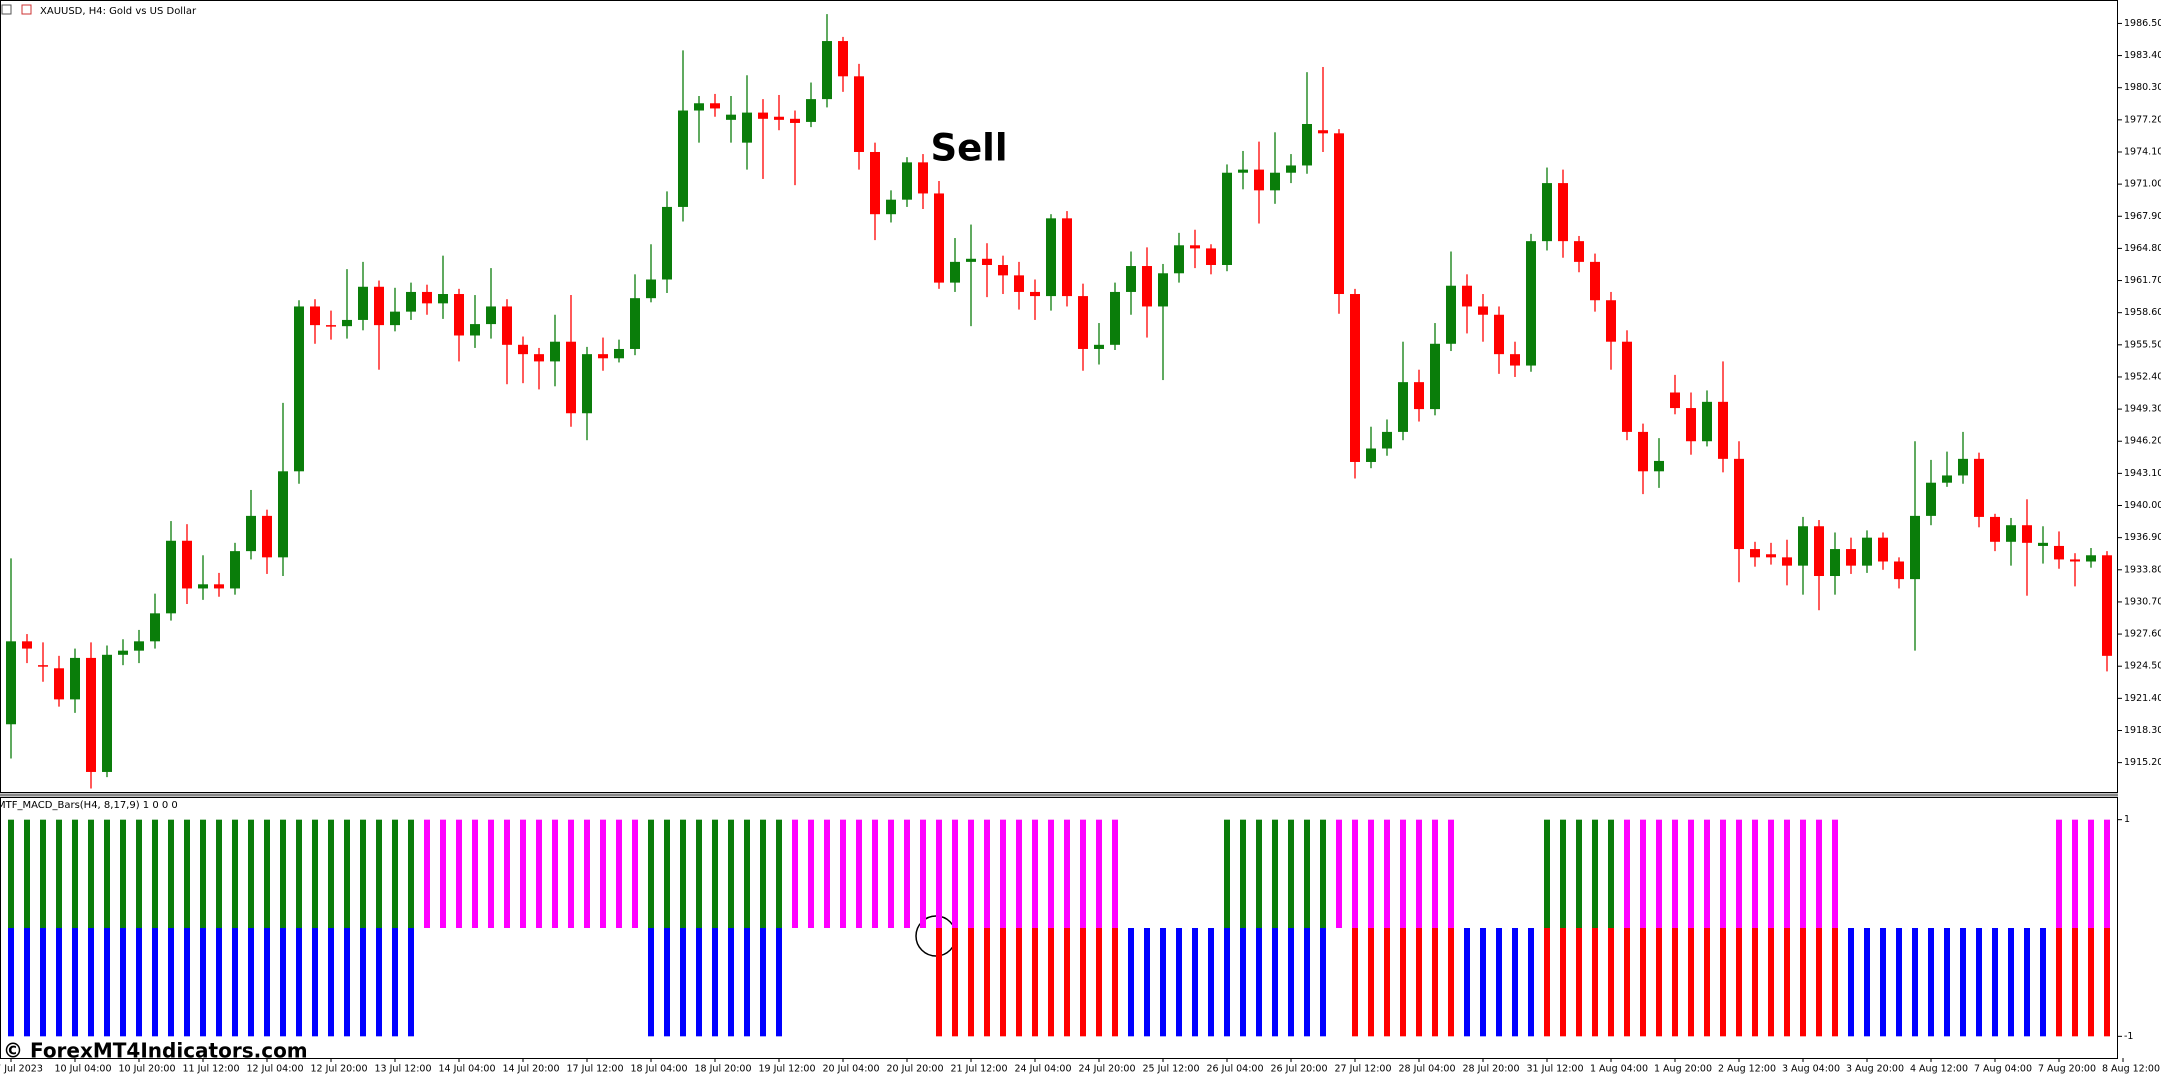 The width and height of the screenshot is (2161, 1081). Describe the element at coordinates (2142, 666) in the screenshot. I see `y-tick-label: 1924.50` at that location.